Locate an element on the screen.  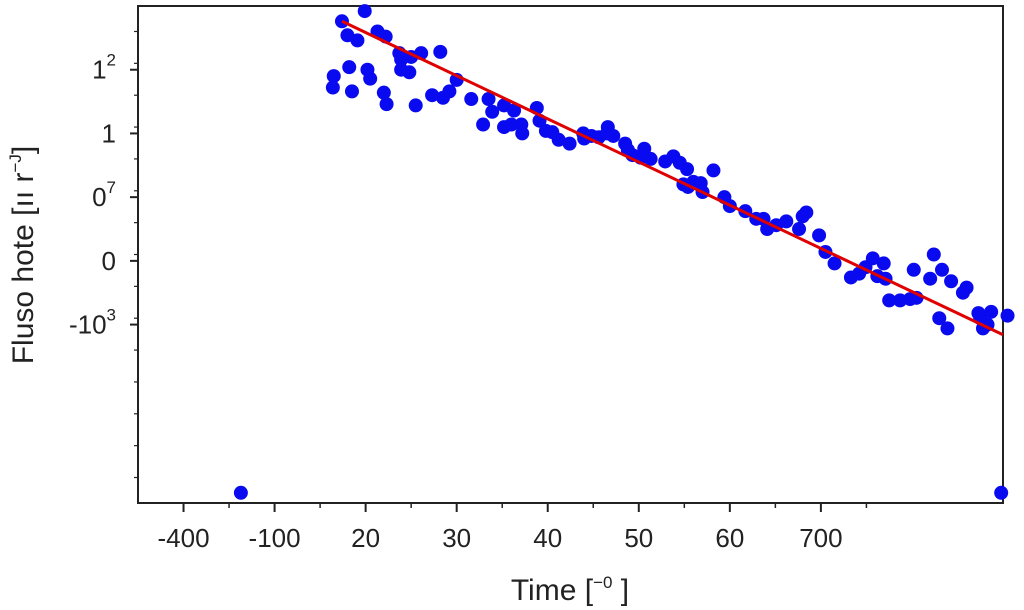
x-tick-label: 30 is located at coordinates (456, 538).